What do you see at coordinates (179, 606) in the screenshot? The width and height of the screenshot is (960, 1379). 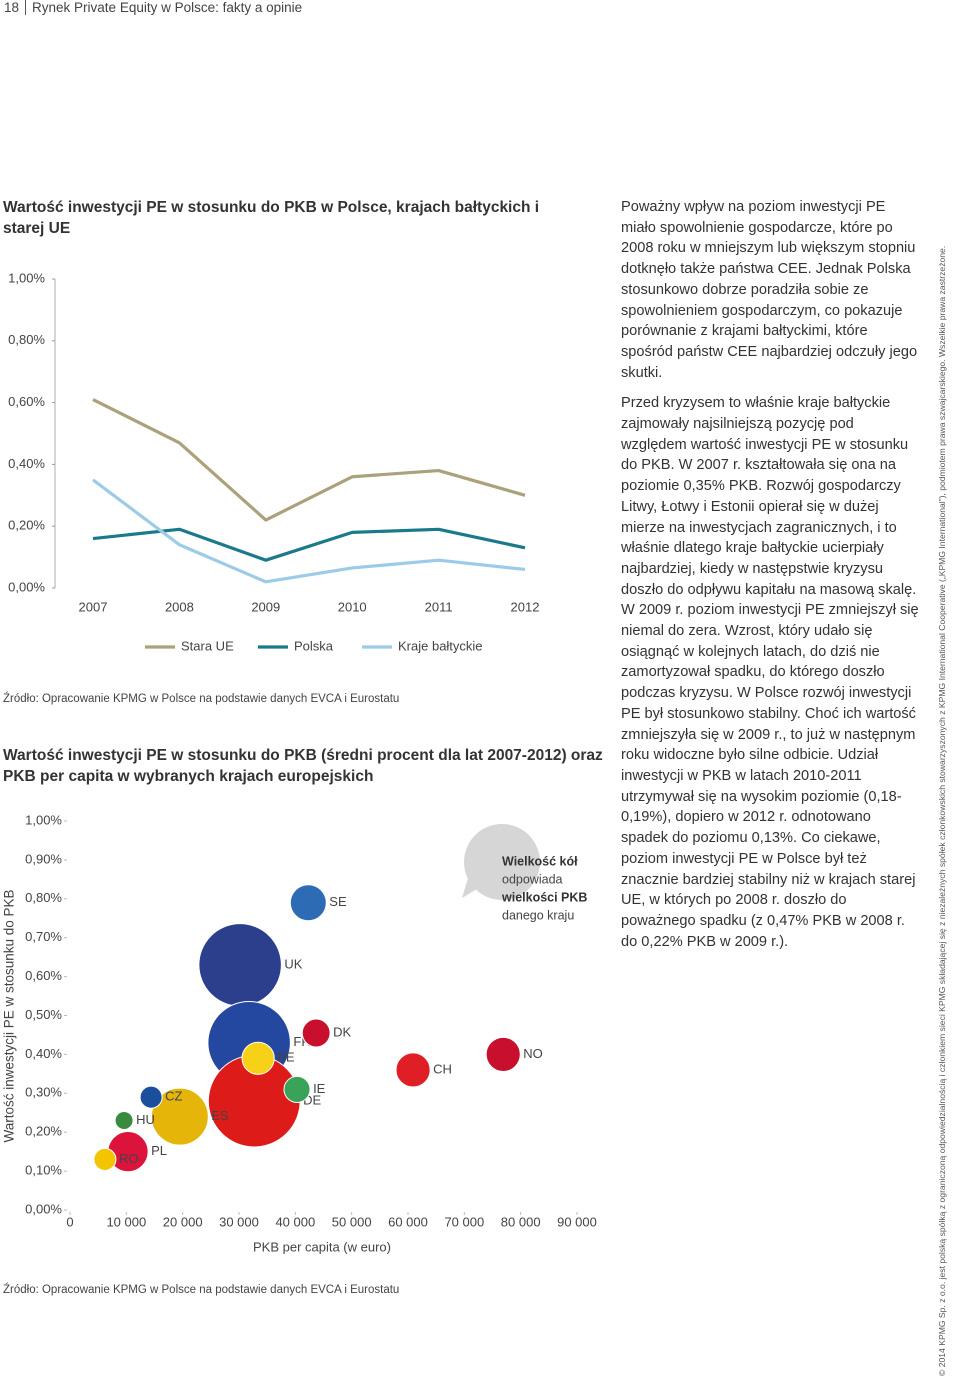 I see `x-tick-label: 2008` at bounding box center [179, 606].